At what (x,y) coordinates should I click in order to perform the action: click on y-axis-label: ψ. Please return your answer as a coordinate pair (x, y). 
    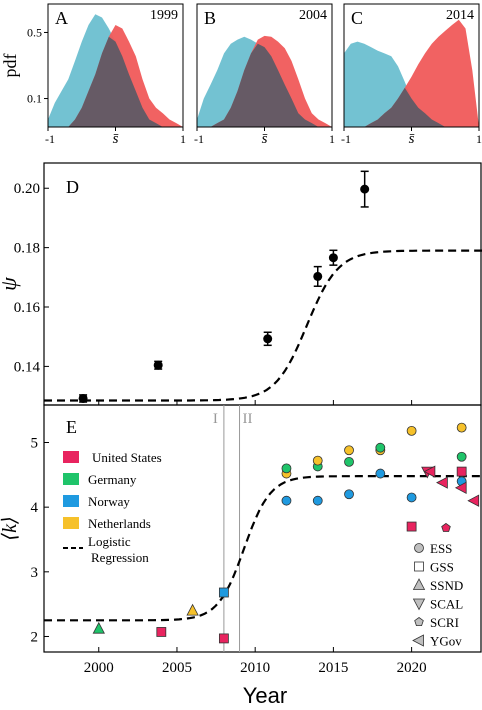
    Looking at the image, I should click on (10, 284).